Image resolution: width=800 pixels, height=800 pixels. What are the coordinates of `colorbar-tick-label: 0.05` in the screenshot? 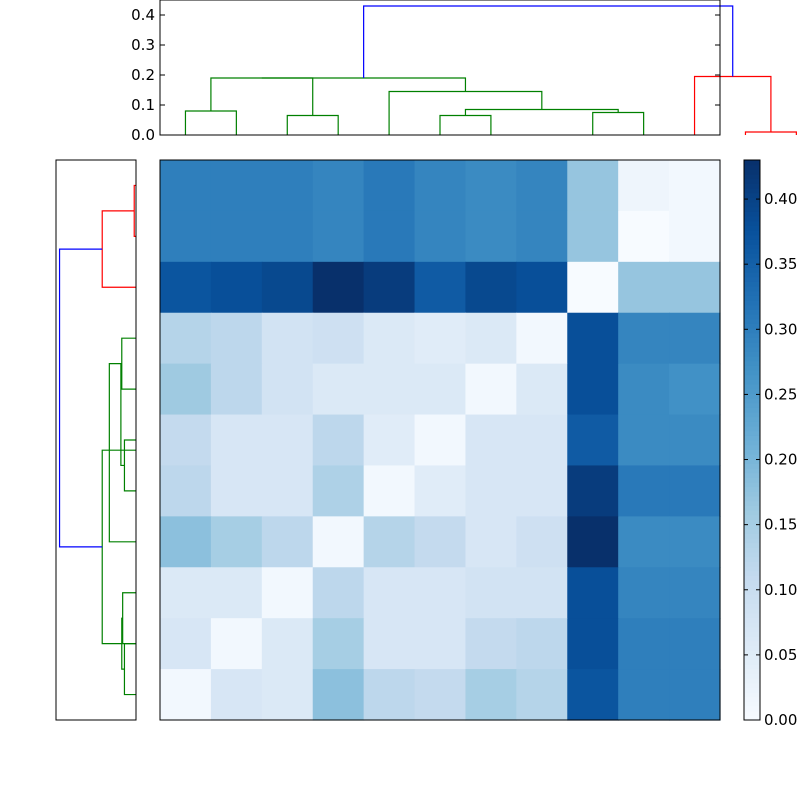 It's located at (780, 655).